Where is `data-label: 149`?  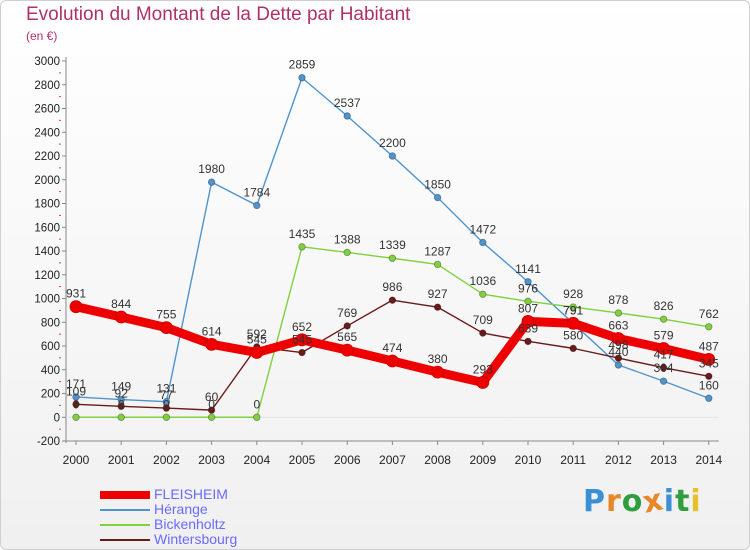 data-label: 149 is located at coordinates (121, 387).